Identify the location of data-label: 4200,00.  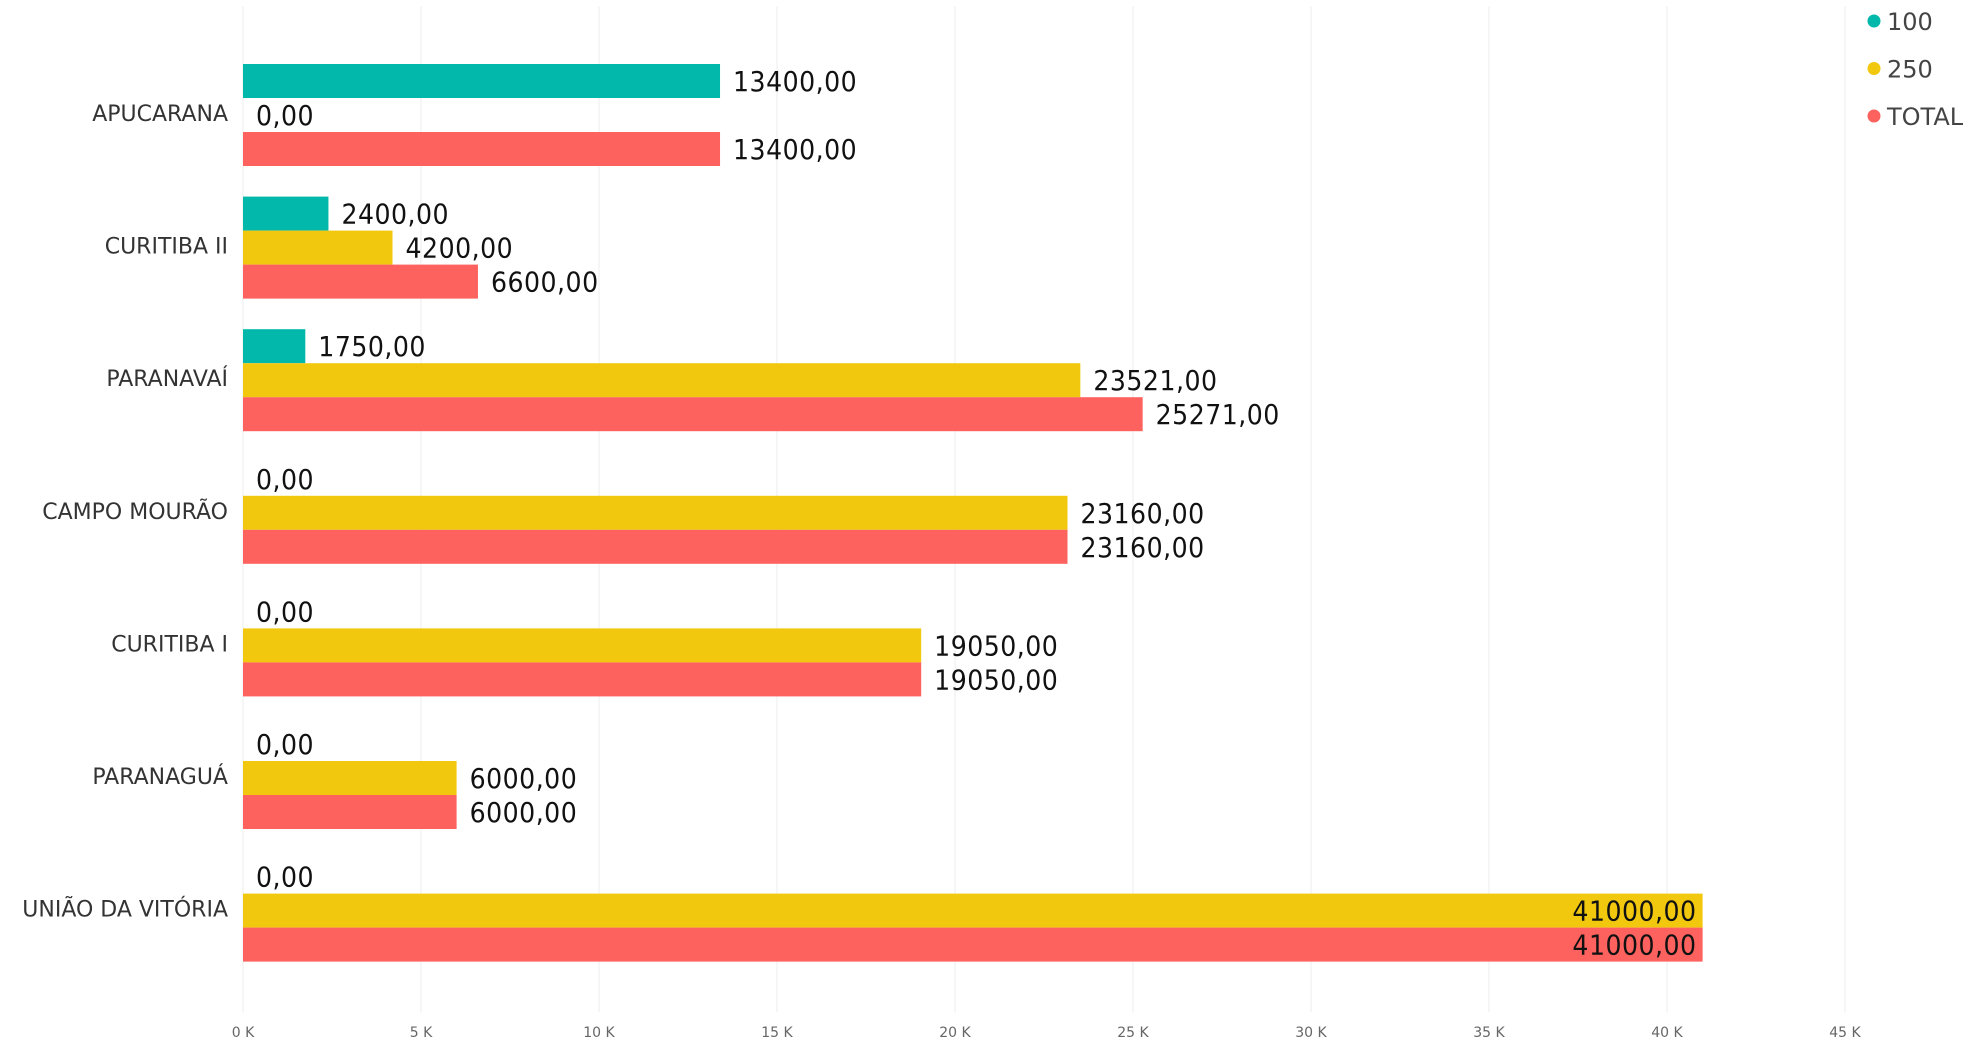
(460, 248).